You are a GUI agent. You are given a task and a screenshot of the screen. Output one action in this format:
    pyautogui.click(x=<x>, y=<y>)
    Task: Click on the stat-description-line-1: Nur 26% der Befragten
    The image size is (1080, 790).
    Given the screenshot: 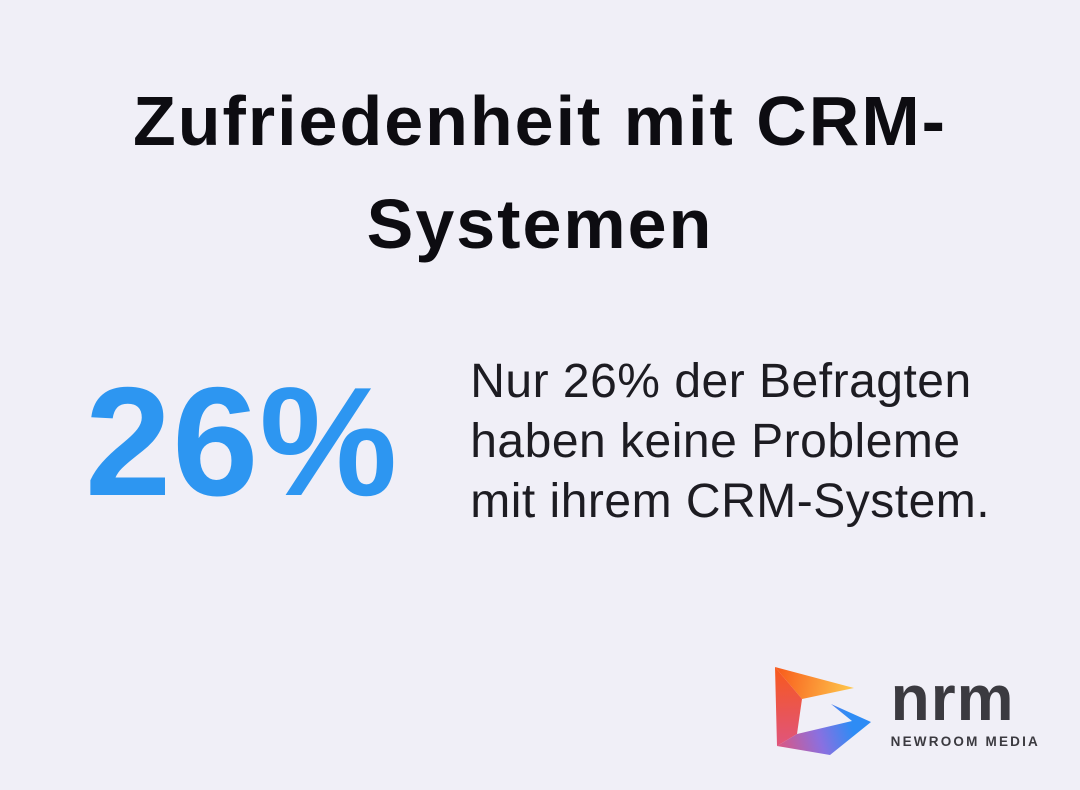 What is the action you would take?
    pyautogui.click(x=721, y=381)
    